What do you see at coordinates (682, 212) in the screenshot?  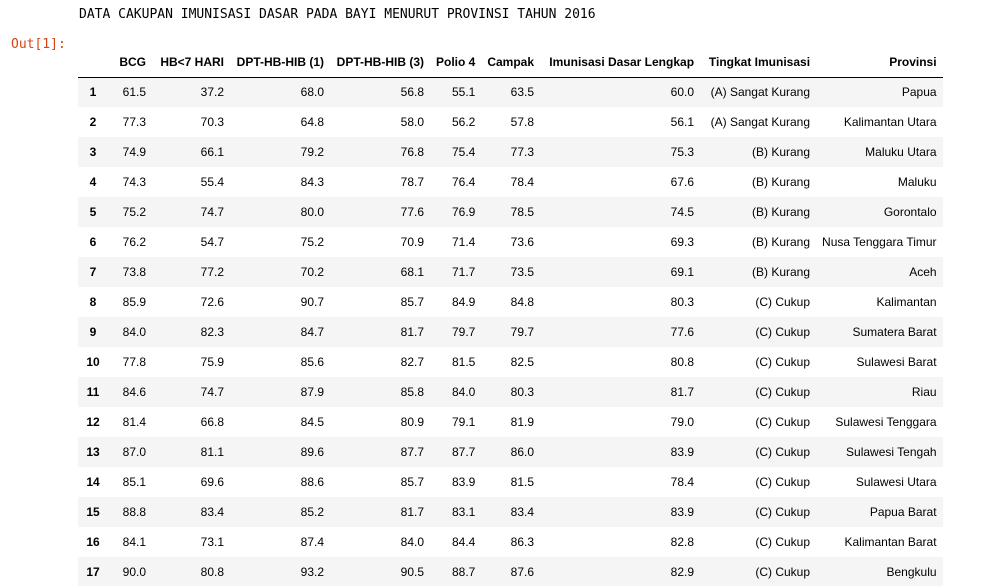 I see `table-cell: 74.5` at bounding box center [682, 212].